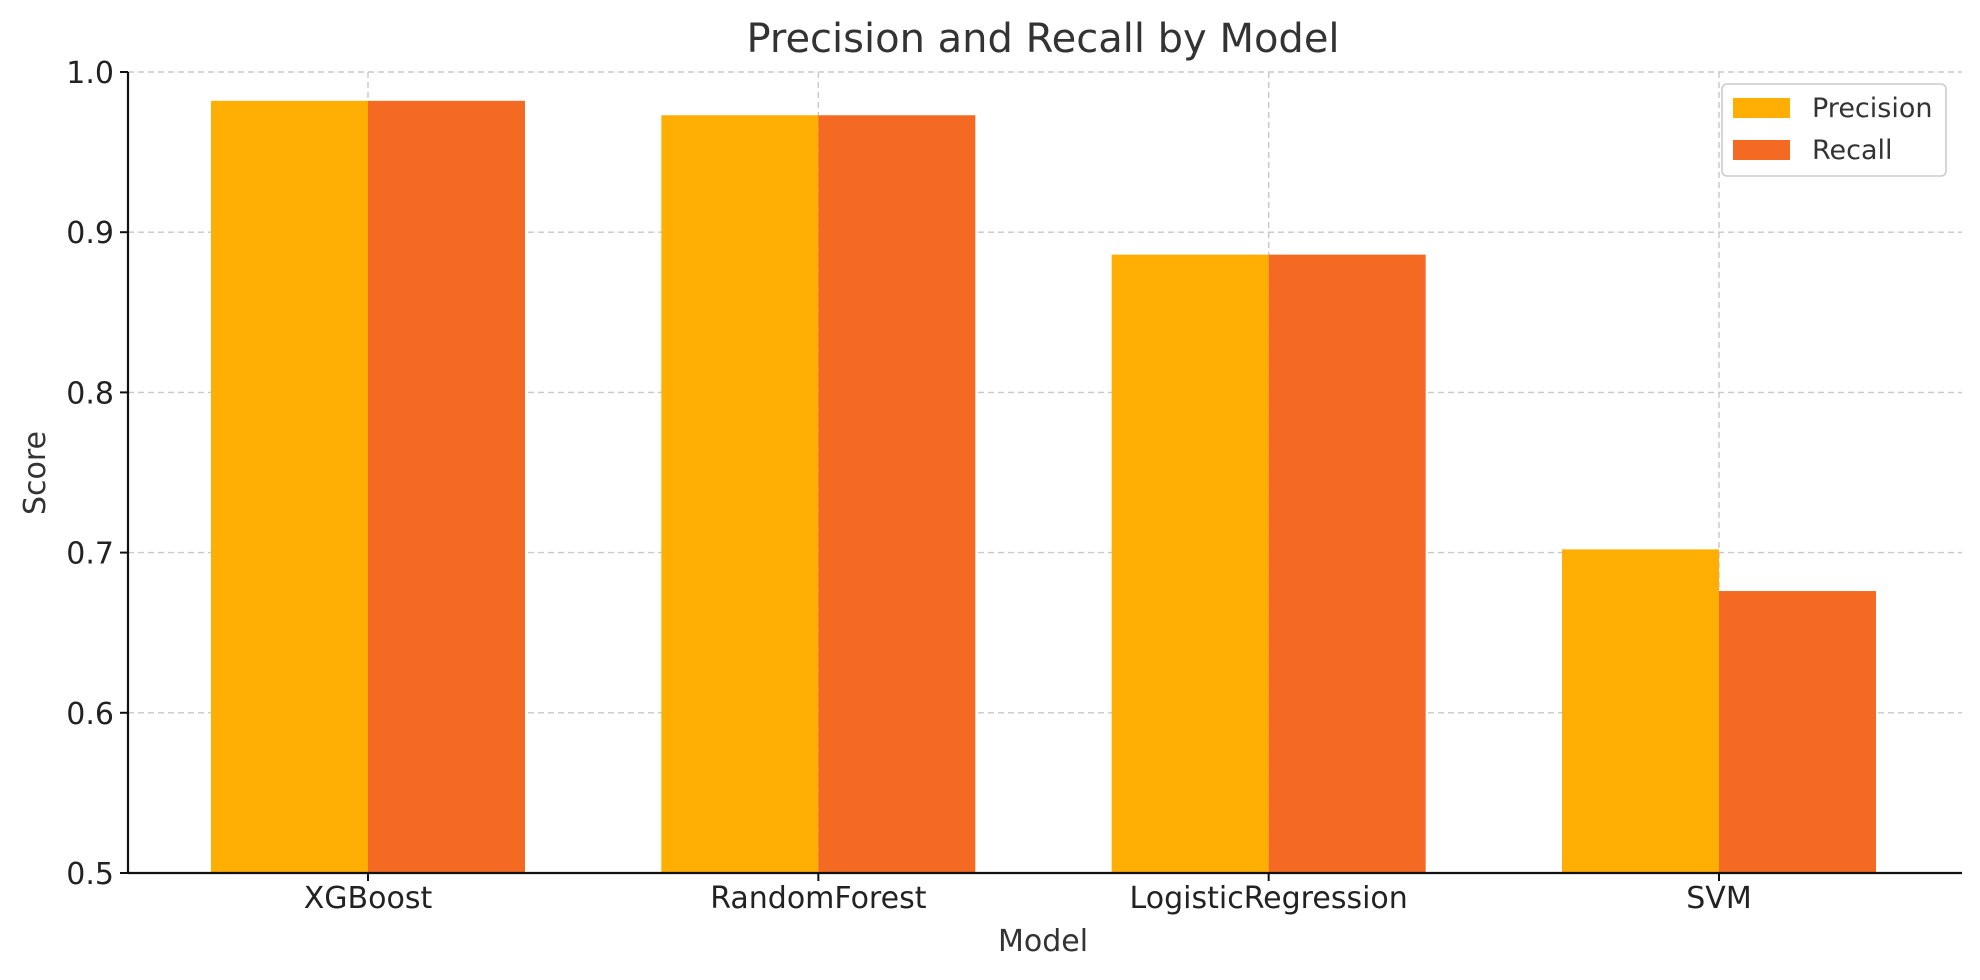  Describe the element at coordinates (818, 898) in the screenshot. I see `x-tick-label-randomforest: RandomForest` at that location.